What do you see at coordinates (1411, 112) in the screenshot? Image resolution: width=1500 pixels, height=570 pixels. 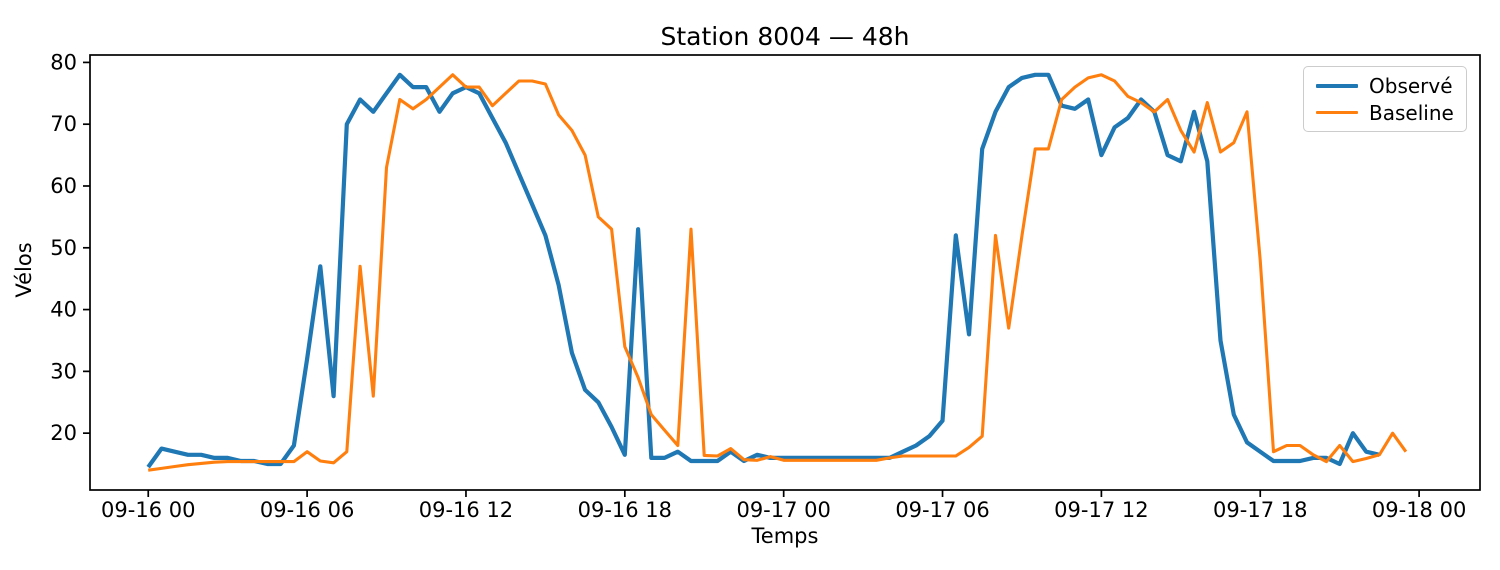 I see `legend-label-baseline: Baseline` at bounding box center [1411, 112].